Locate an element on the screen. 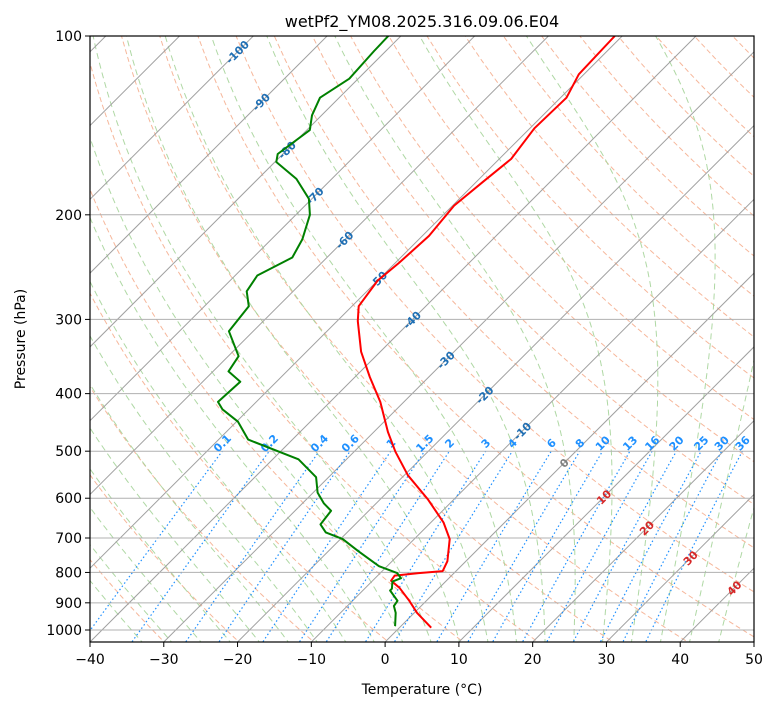 The height and width of the screenshot is (708, 775). y-tick-label: 100 is located at coordinates (68, 37).